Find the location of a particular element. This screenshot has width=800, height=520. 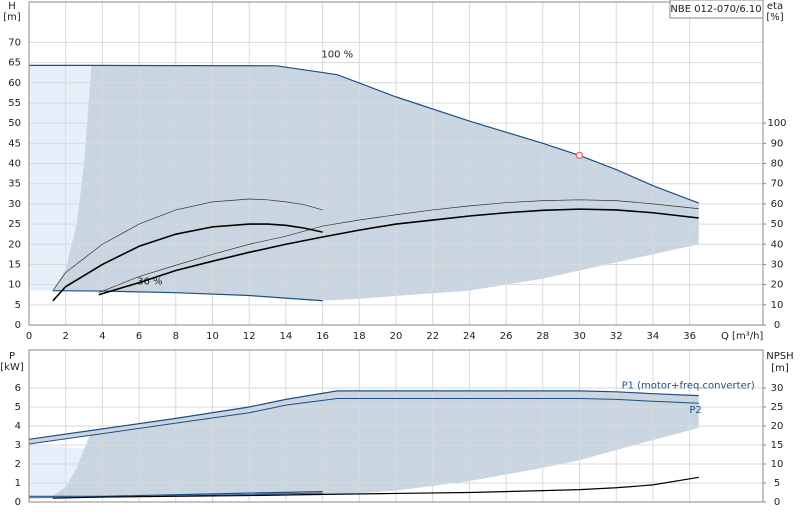

y-tick-label: 30 is located at coordinates (14, 204).